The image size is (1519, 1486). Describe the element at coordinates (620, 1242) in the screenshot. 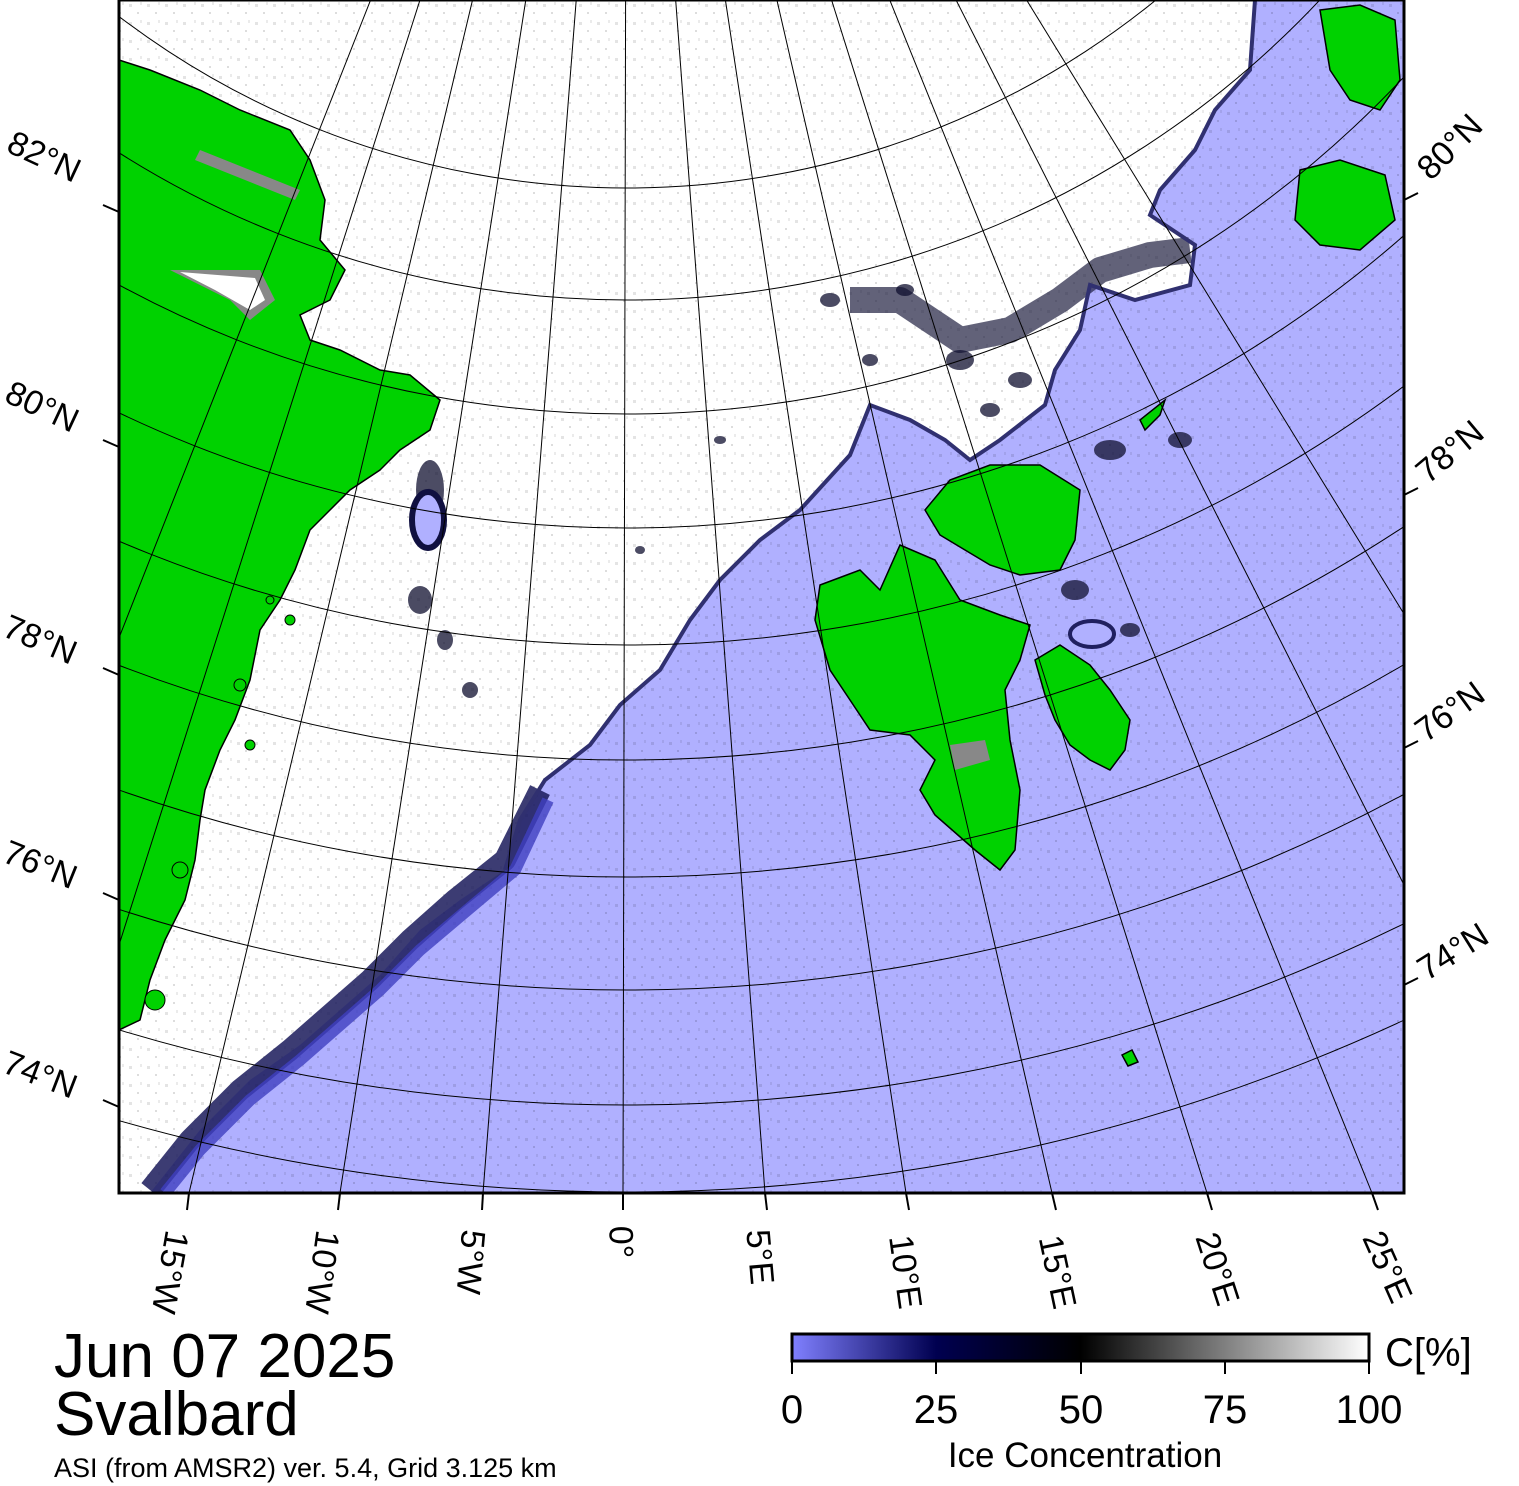

I see `lon-label-0: 0°` at that location.